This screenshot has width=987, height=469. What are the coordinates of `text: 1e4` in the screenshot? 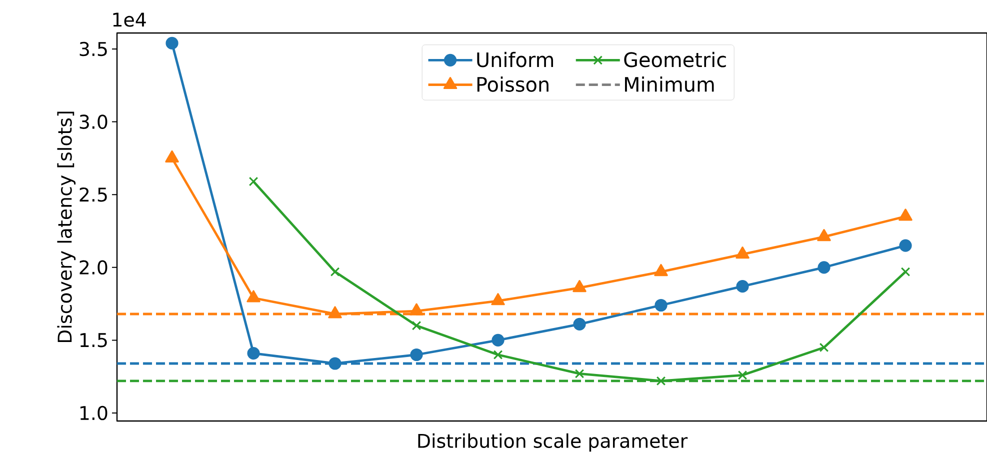 It's located at (129, 19).